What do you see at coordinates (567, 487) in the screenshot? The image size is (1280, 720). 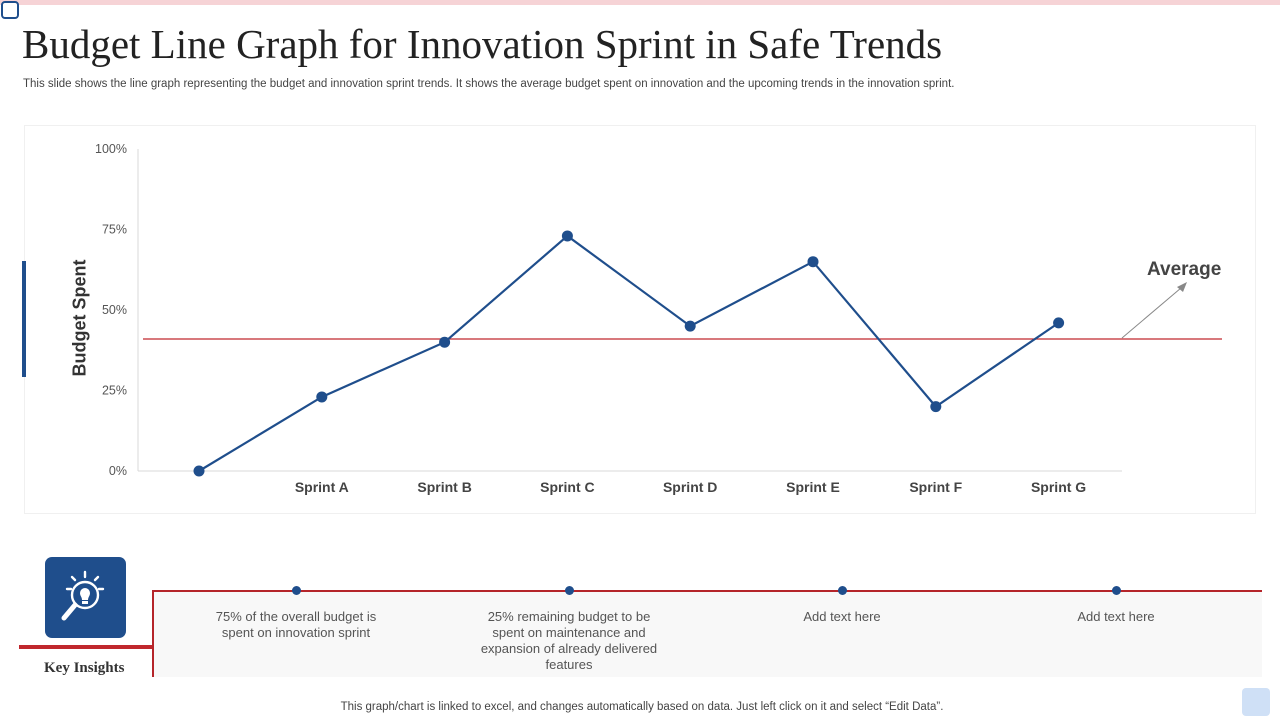 I see `x-tick-label: Sprint C` at bounding box center [567, 487].